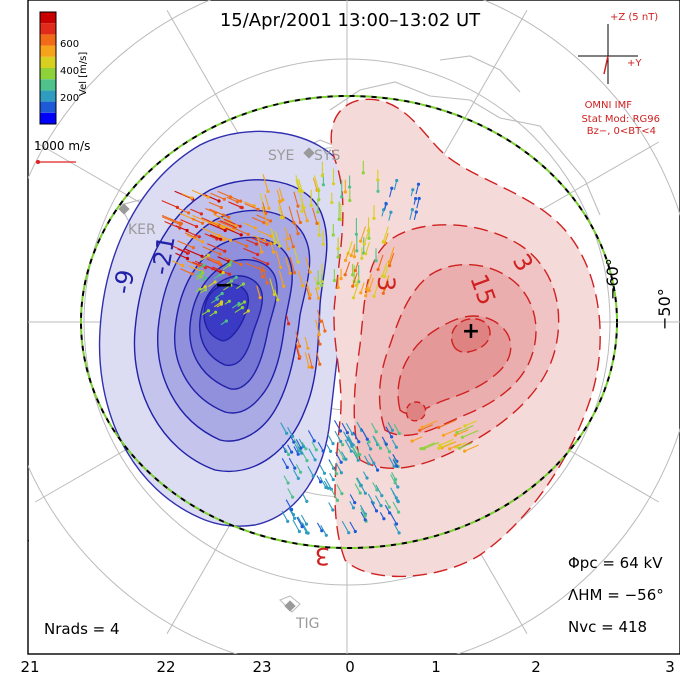  Describe the element at coordinates (62, 146) in the screenshot. I see `reference-vector-label: 1000 m/s` at that location.